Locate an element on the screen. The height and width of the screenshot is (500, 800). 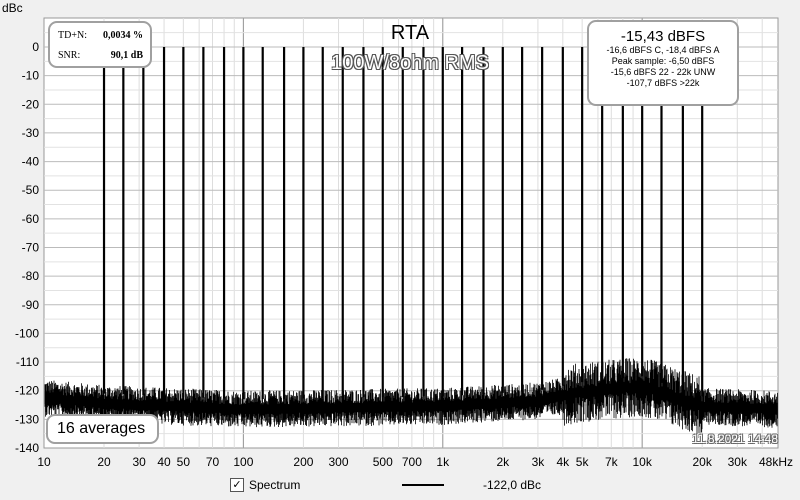
legend-series-name: Spectrum is located at coordinates (275, 485).